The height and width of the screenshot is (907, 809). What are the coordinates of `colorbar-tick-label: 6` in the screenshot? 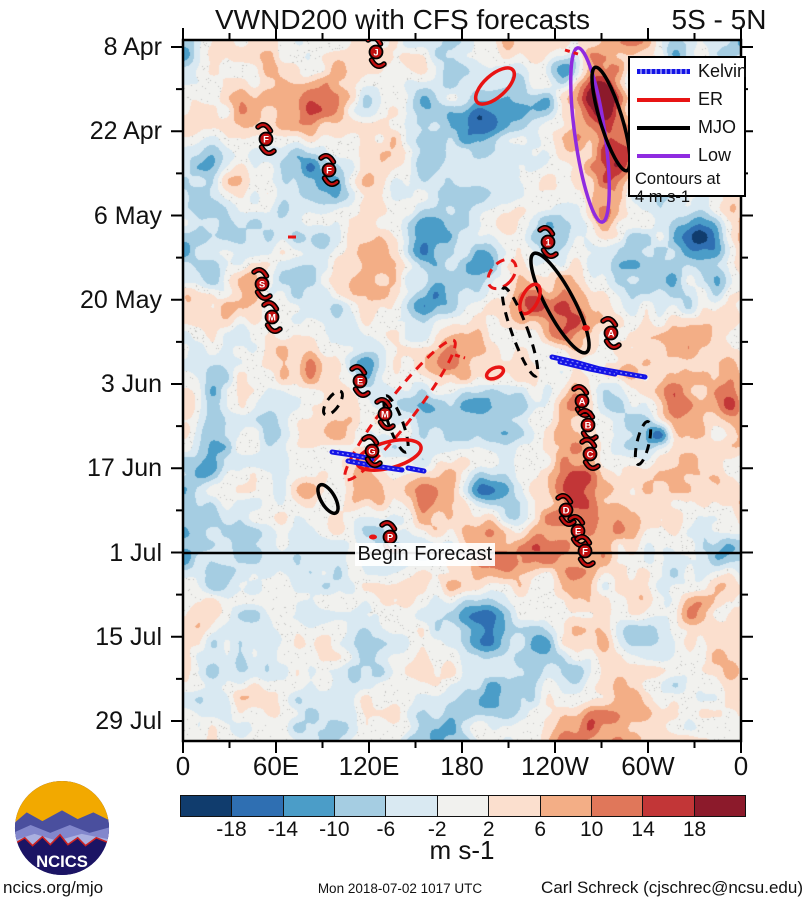 It's located at (540, 829).